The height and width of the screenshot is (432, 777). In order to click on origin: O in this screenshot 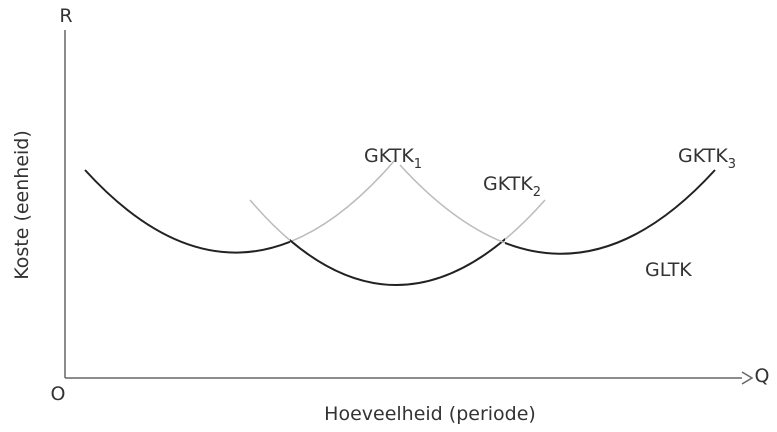, I will do `click(58, 394)`.